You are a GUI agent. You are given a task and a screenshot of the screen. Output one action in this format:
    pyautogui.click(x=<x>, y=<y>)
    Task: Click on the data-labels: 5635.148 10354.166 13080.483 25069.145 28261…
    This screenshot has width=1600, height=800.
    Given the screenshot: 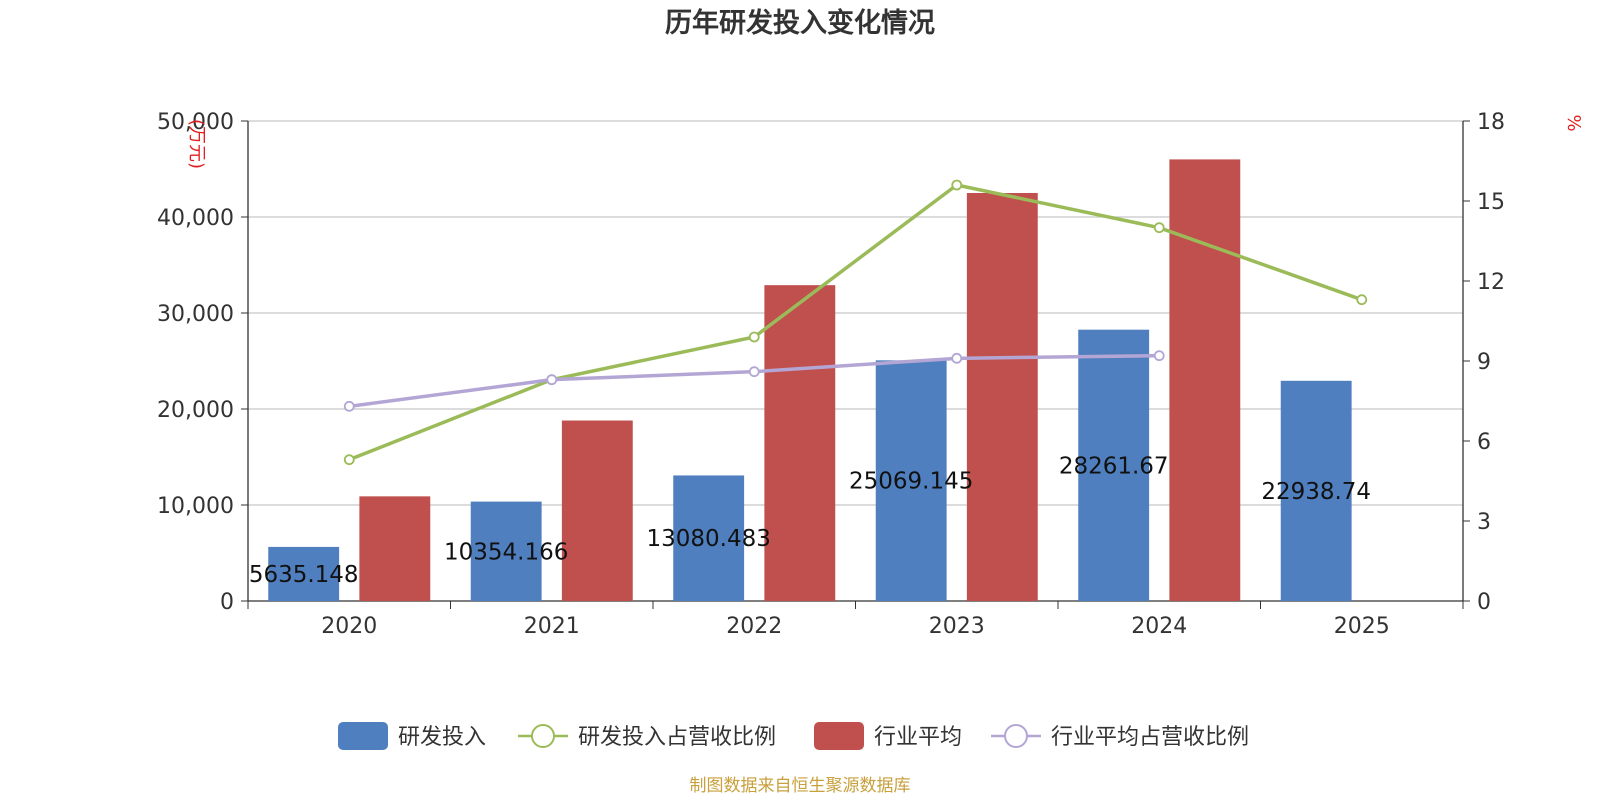 What is the action you would take?
    pyautogui.click(x=810, y=520)
    